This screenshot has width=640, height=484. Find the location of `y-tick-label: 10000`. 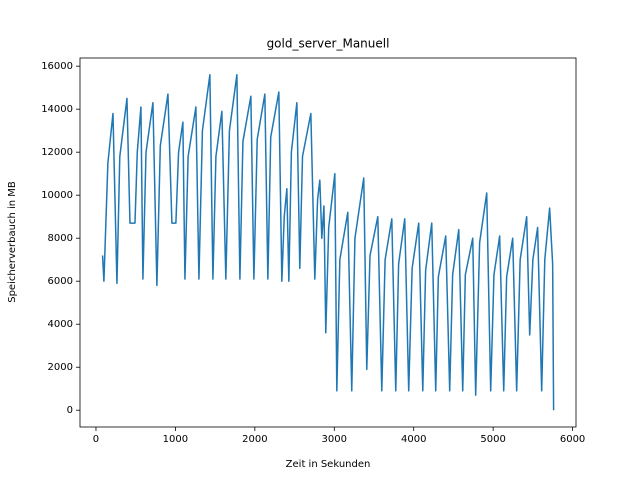

y-tick-label: 10000 is located at coordinates (57, 195).